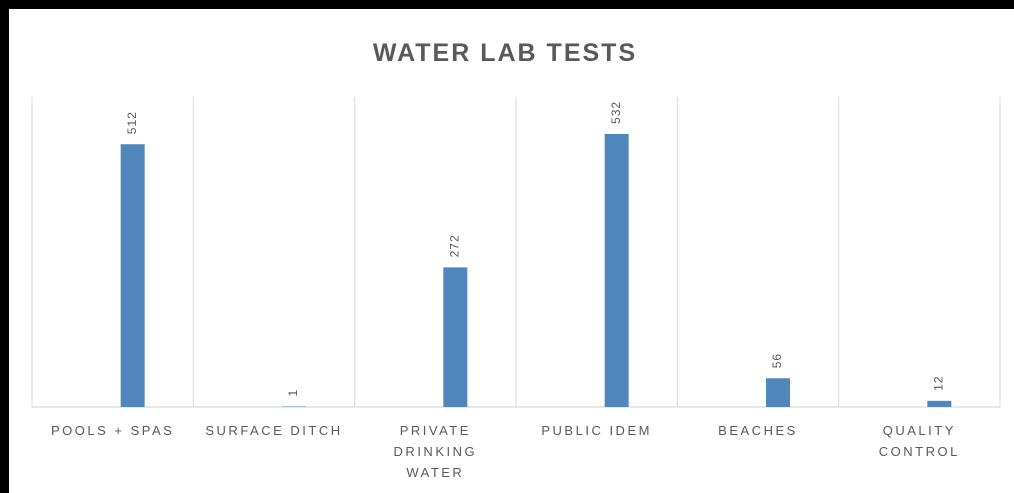  Describe the element at coordinates (919, 441) in the screenshot. I see `x-tick-label: QUALITY CONTROL` at that location.